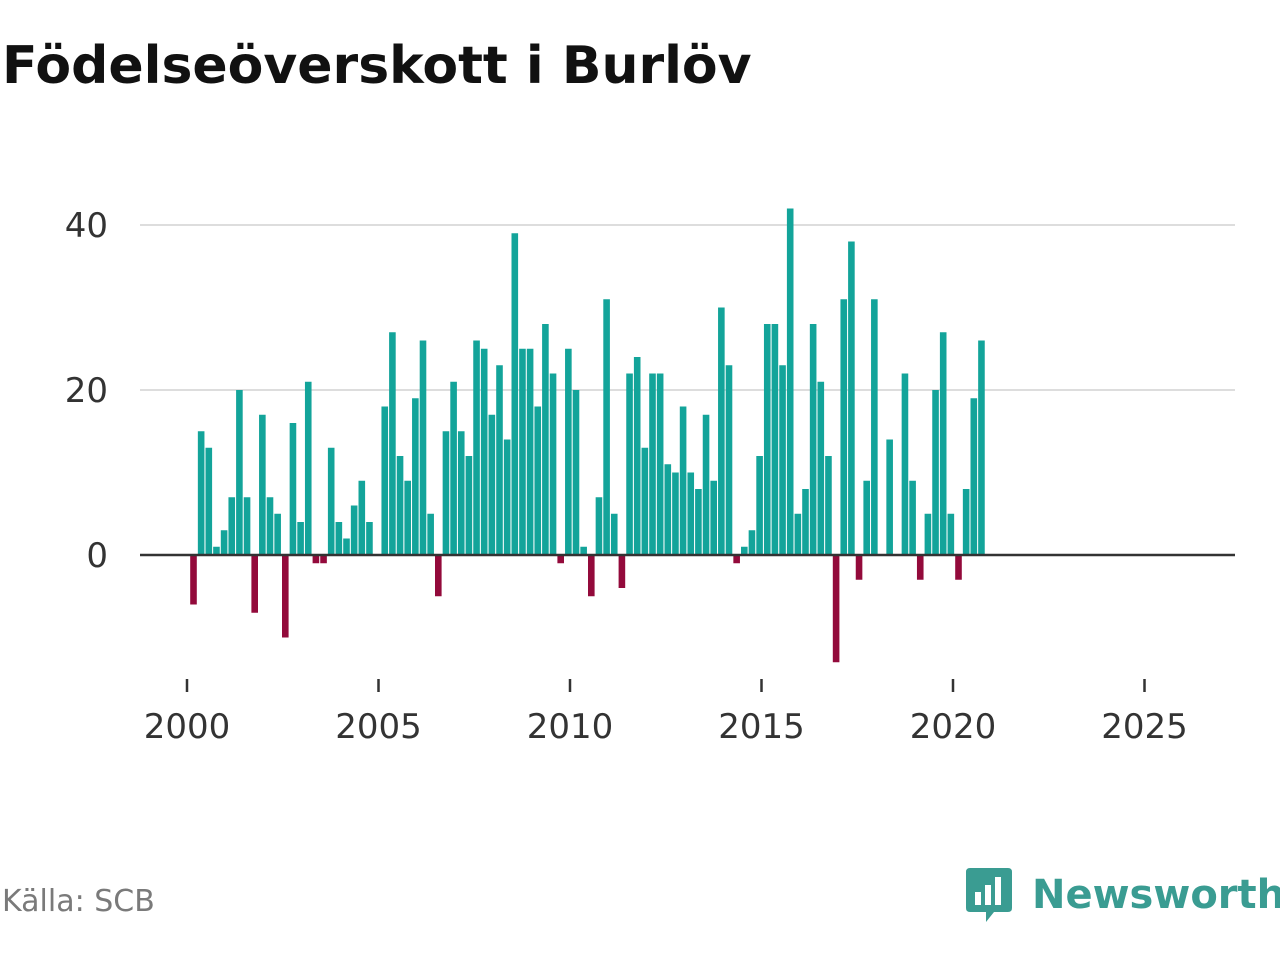 Image resolution: width=1280 pixels, height=960 pixels. Describe the element at coordinates (761, 727) in the screenshot. I see `x-tick-label: 2015` at that location.